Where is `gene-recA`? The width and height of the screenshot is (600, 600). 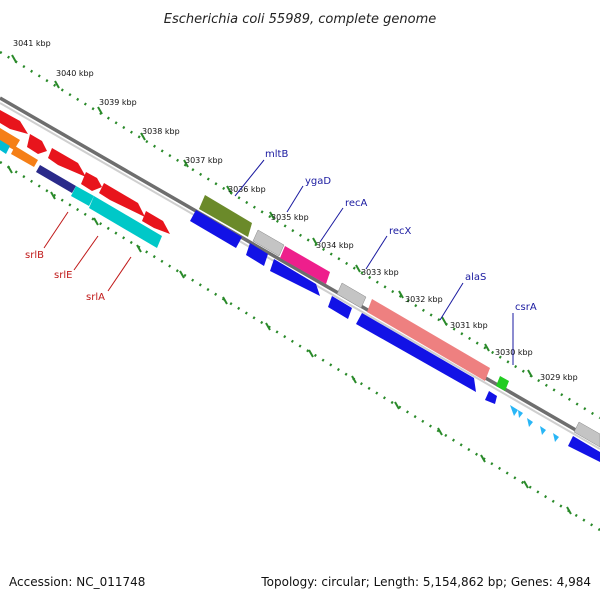 gene-recA is located at coordinates (305, 265).